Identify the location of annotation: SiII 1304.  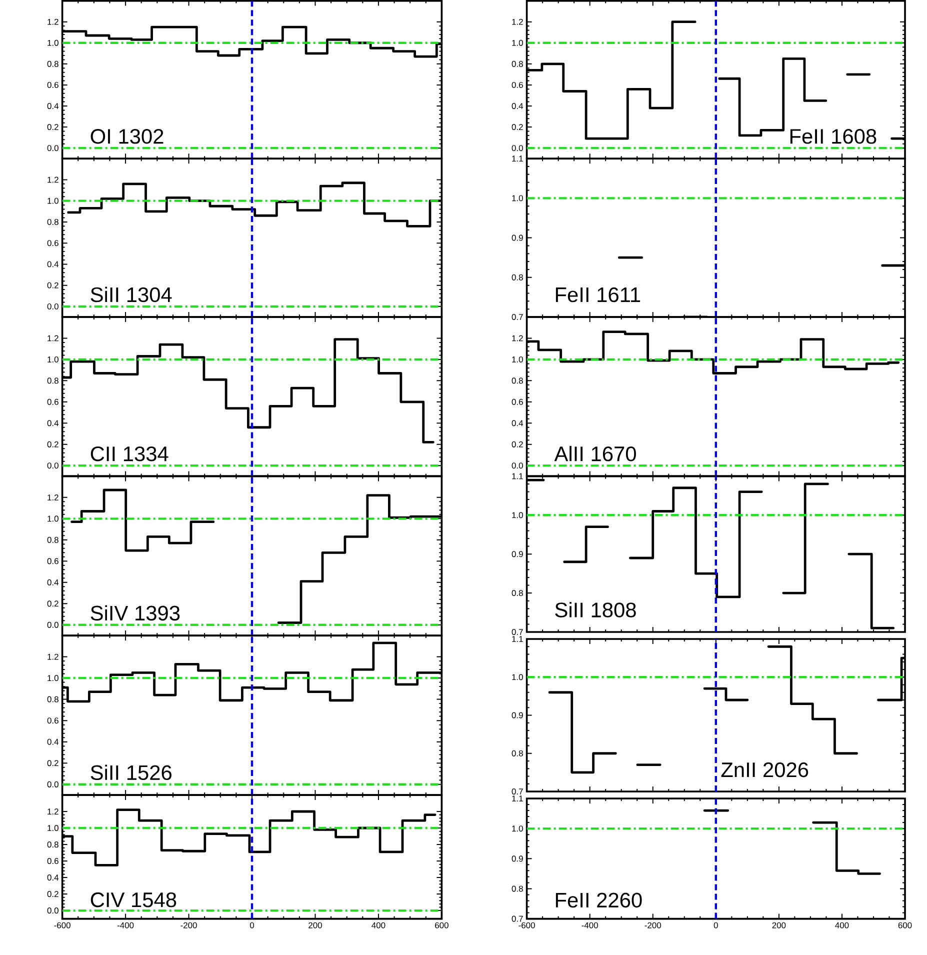
(131, 294).